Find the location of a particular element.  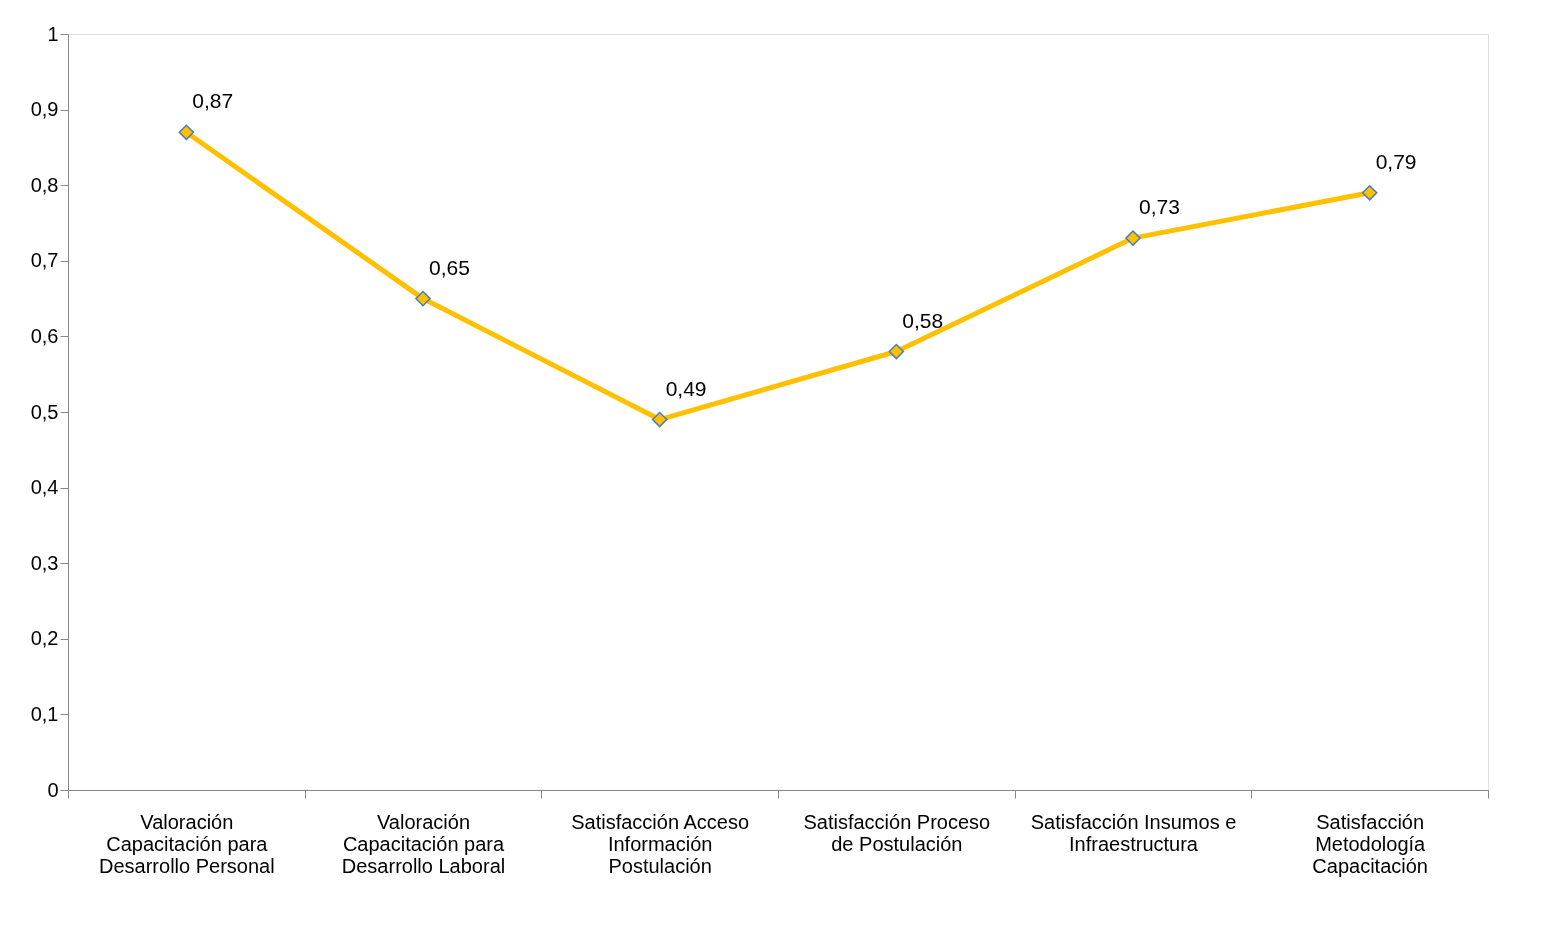

x-tick-label: Valoración Capacitación para Desarrollo Personal is located at coordinates (187, 843).